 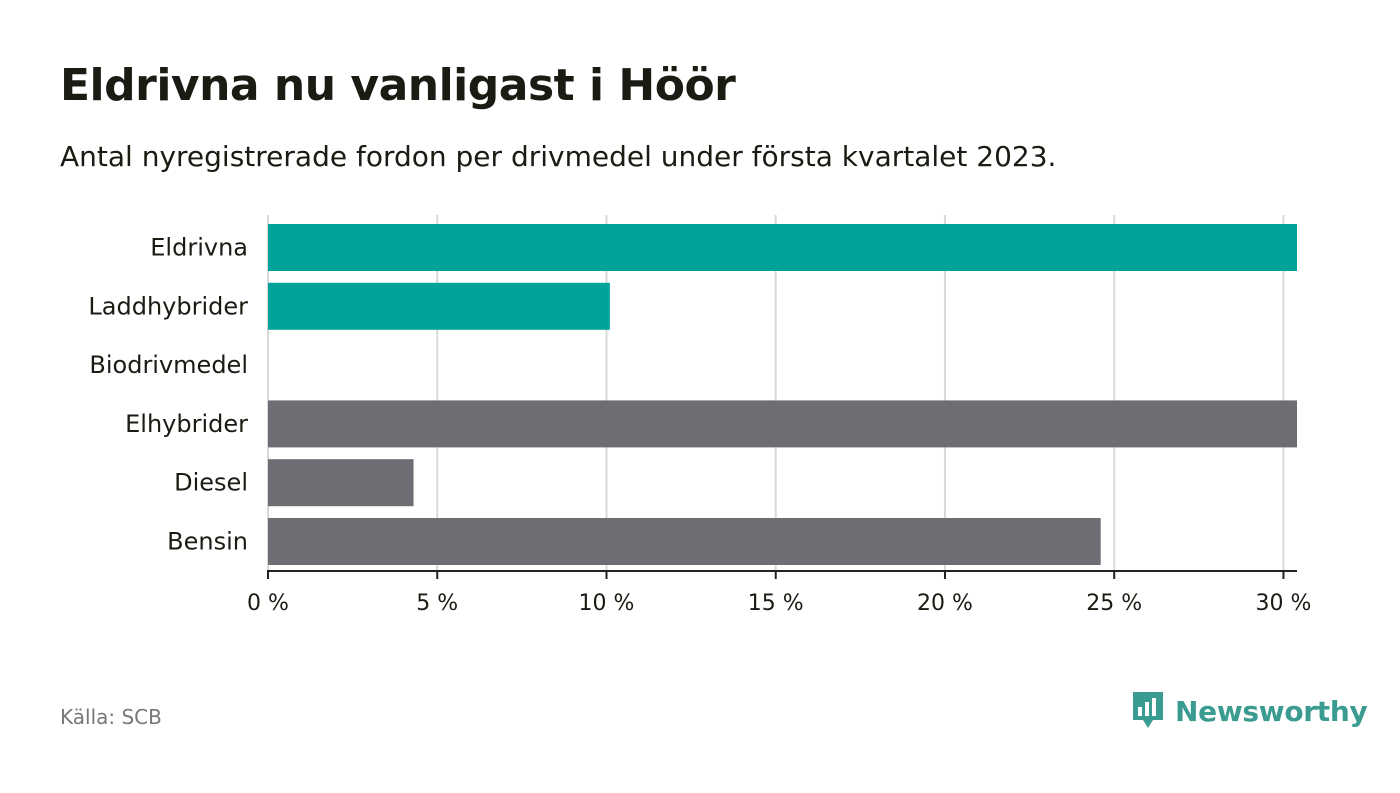 What do you see at coordinates (111, 717) in the screenshot?
I see `source-note: Källa: SCB` at bounding box center [111, 717].